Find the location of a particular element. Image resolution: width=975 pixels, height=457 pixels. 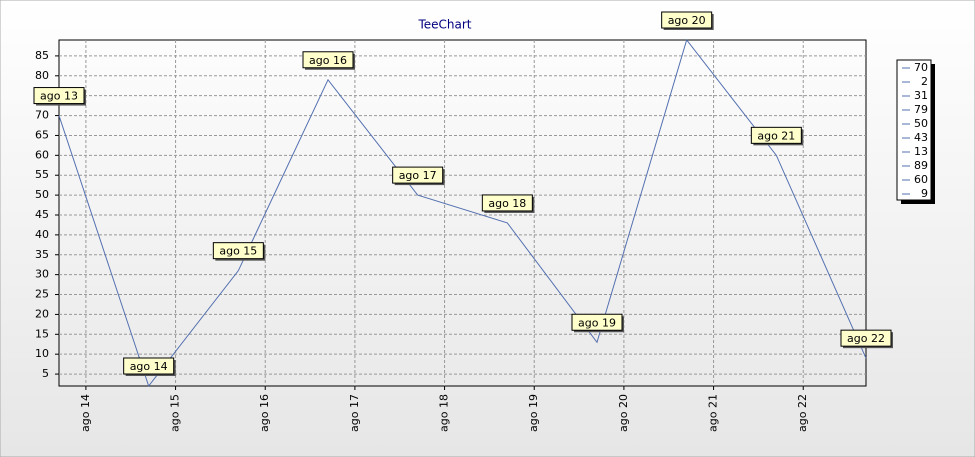

point-label: ago 20 is located at coordinates (687, 20).